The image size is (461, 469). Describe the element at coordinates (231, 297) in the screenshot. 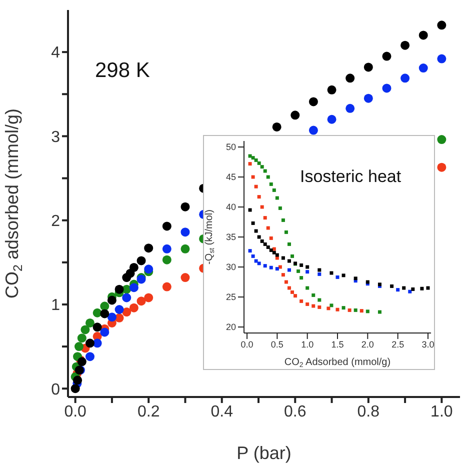

I see `y-tick-label: 25` at that location.